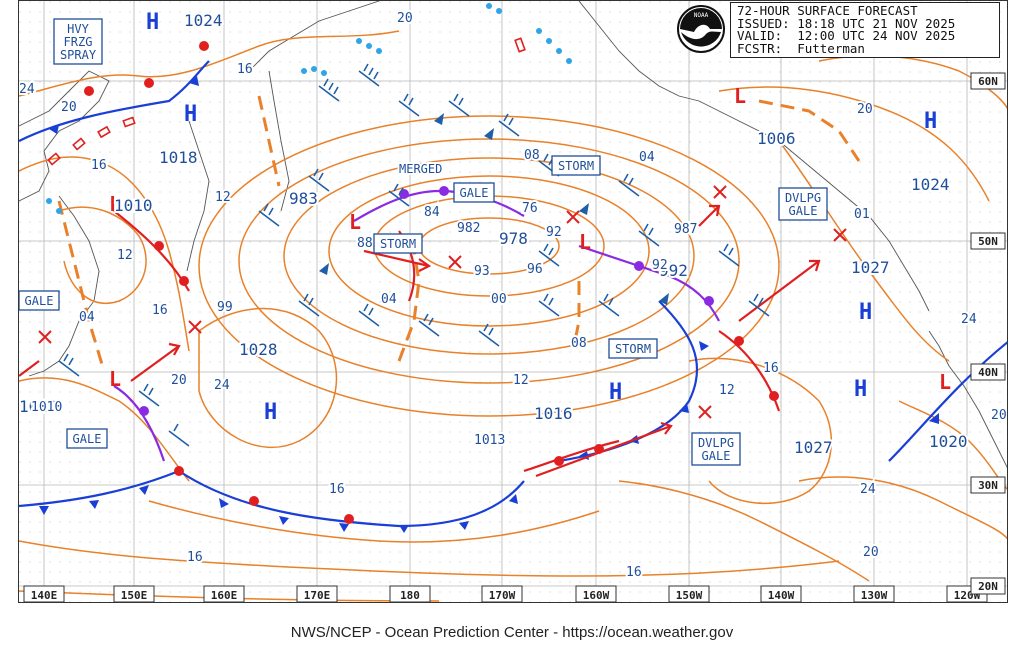  Describe the element at coordinates (432, 212) in the screenshot. I see `isobar-label: 84` at that location.